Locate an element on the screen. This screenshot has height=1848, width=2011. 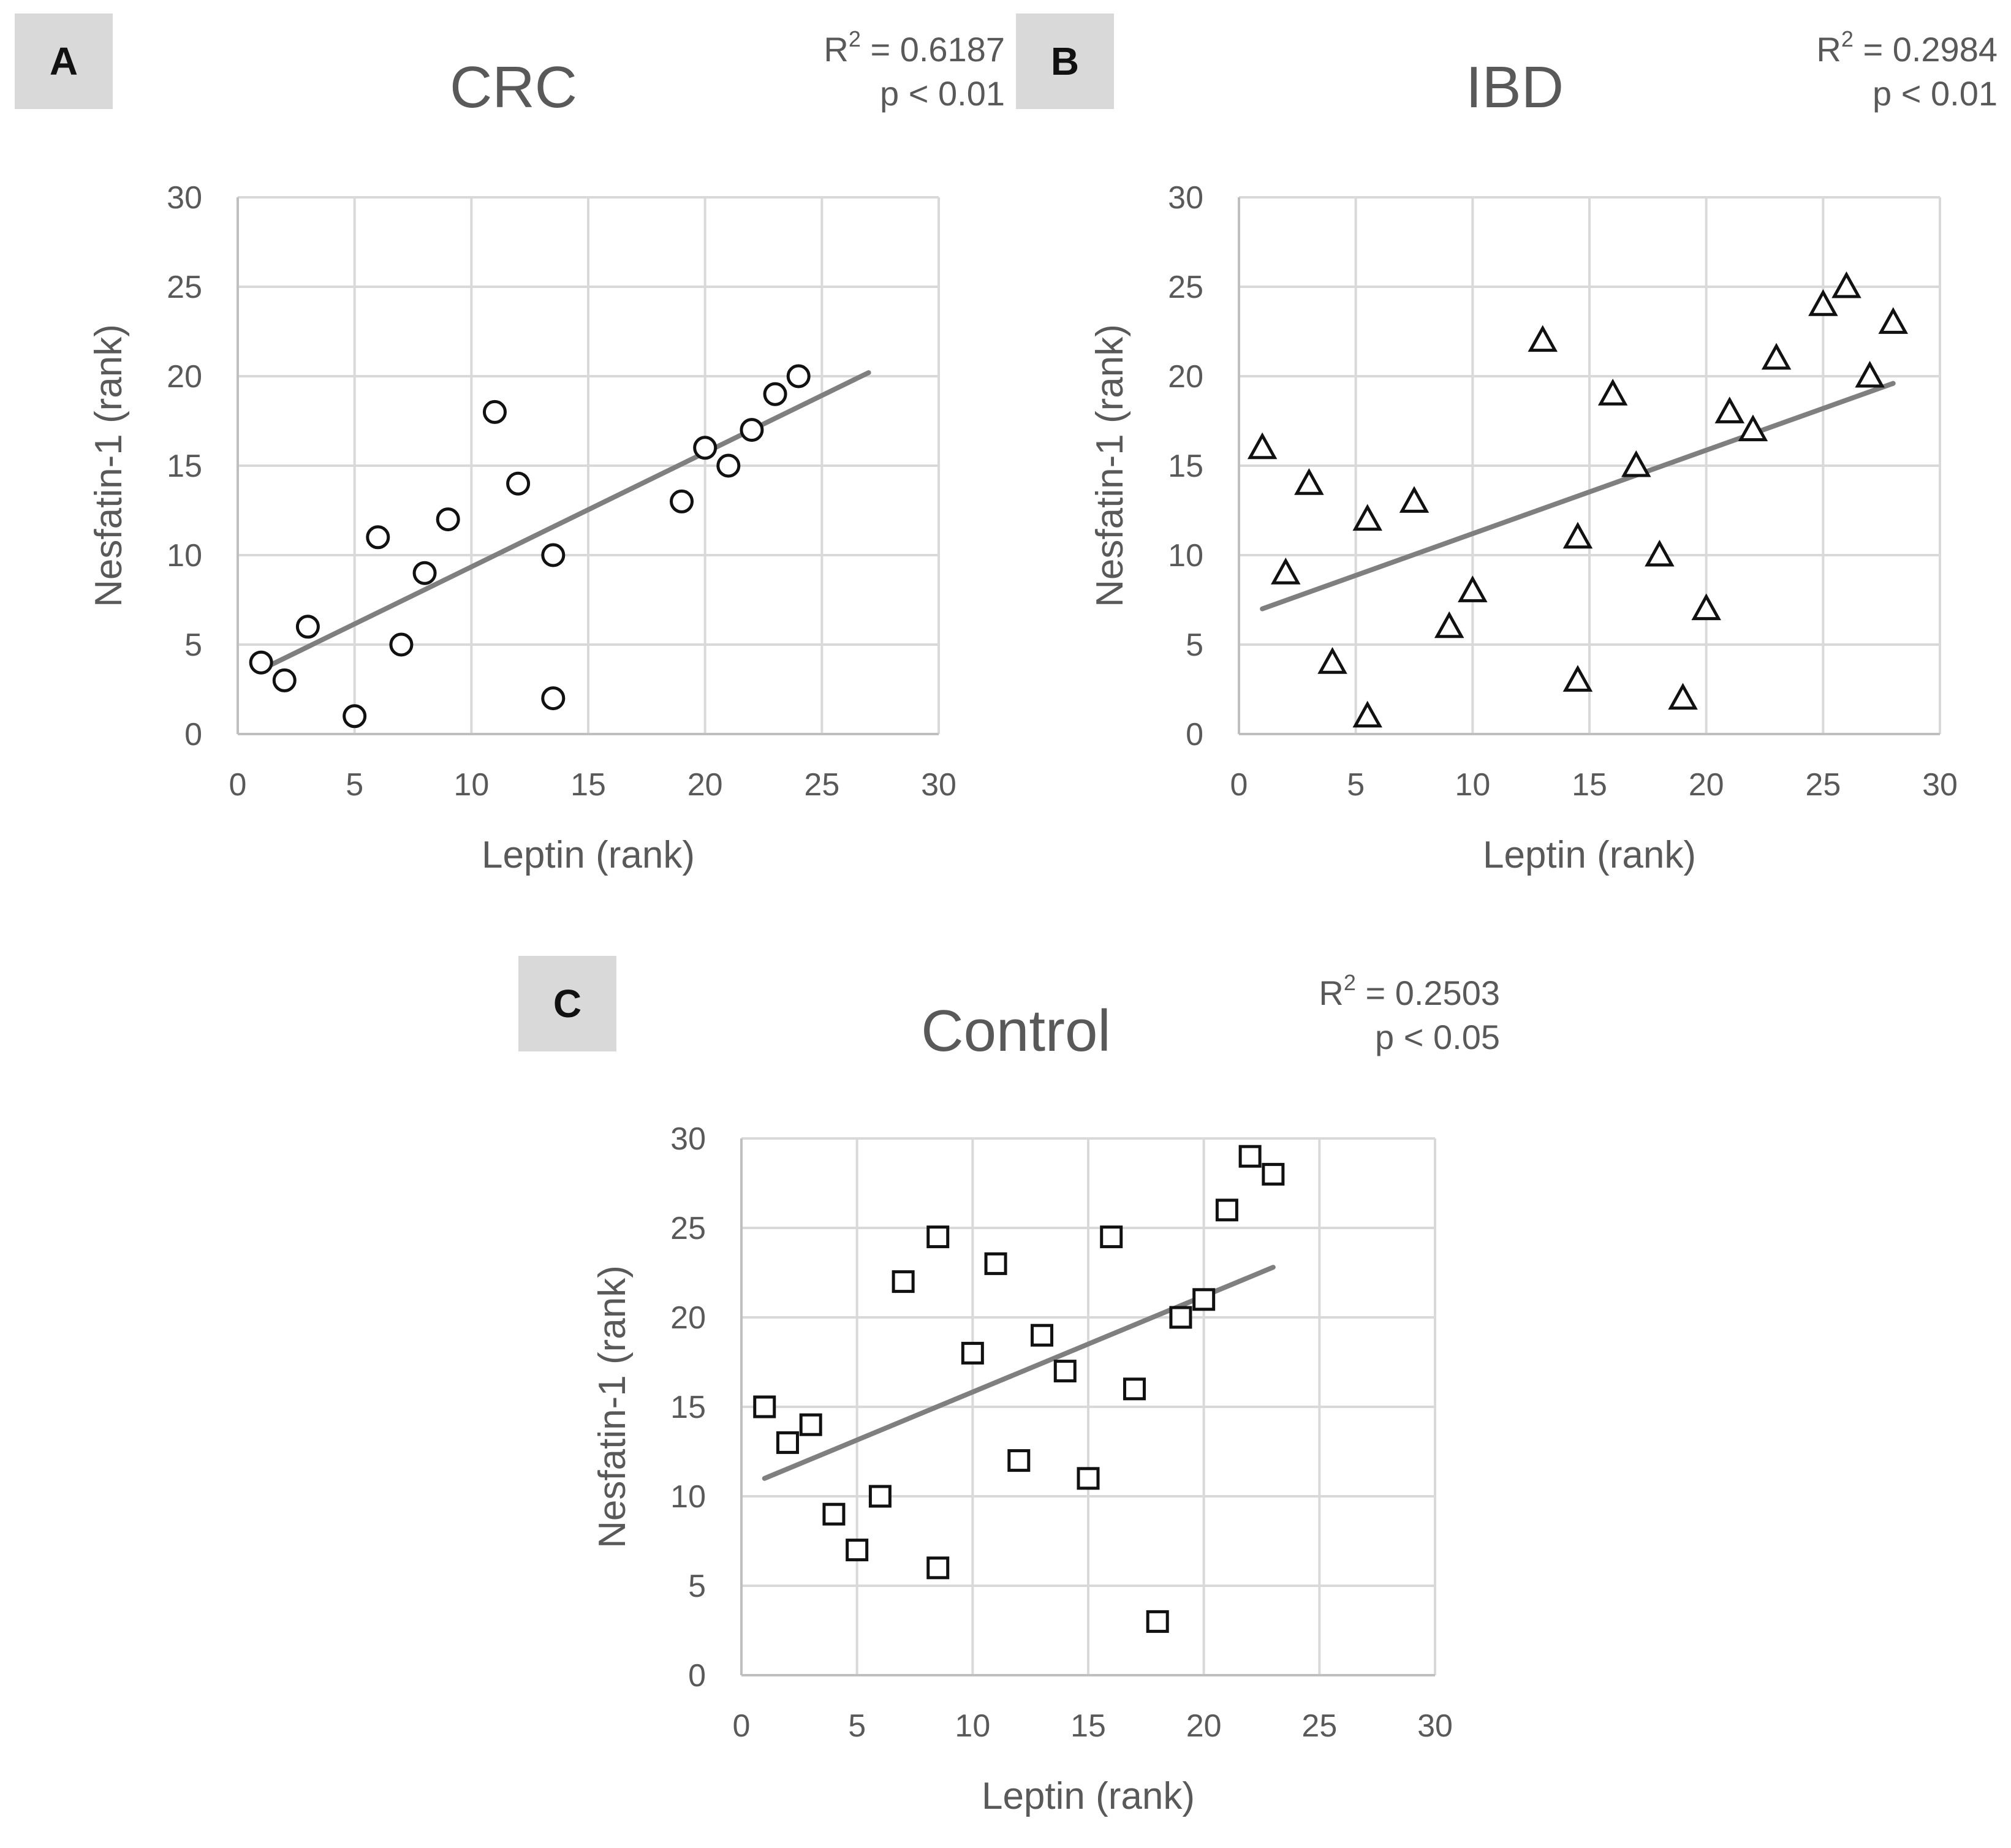
x-tick-label: 5 is located at coordinates (354, 785).